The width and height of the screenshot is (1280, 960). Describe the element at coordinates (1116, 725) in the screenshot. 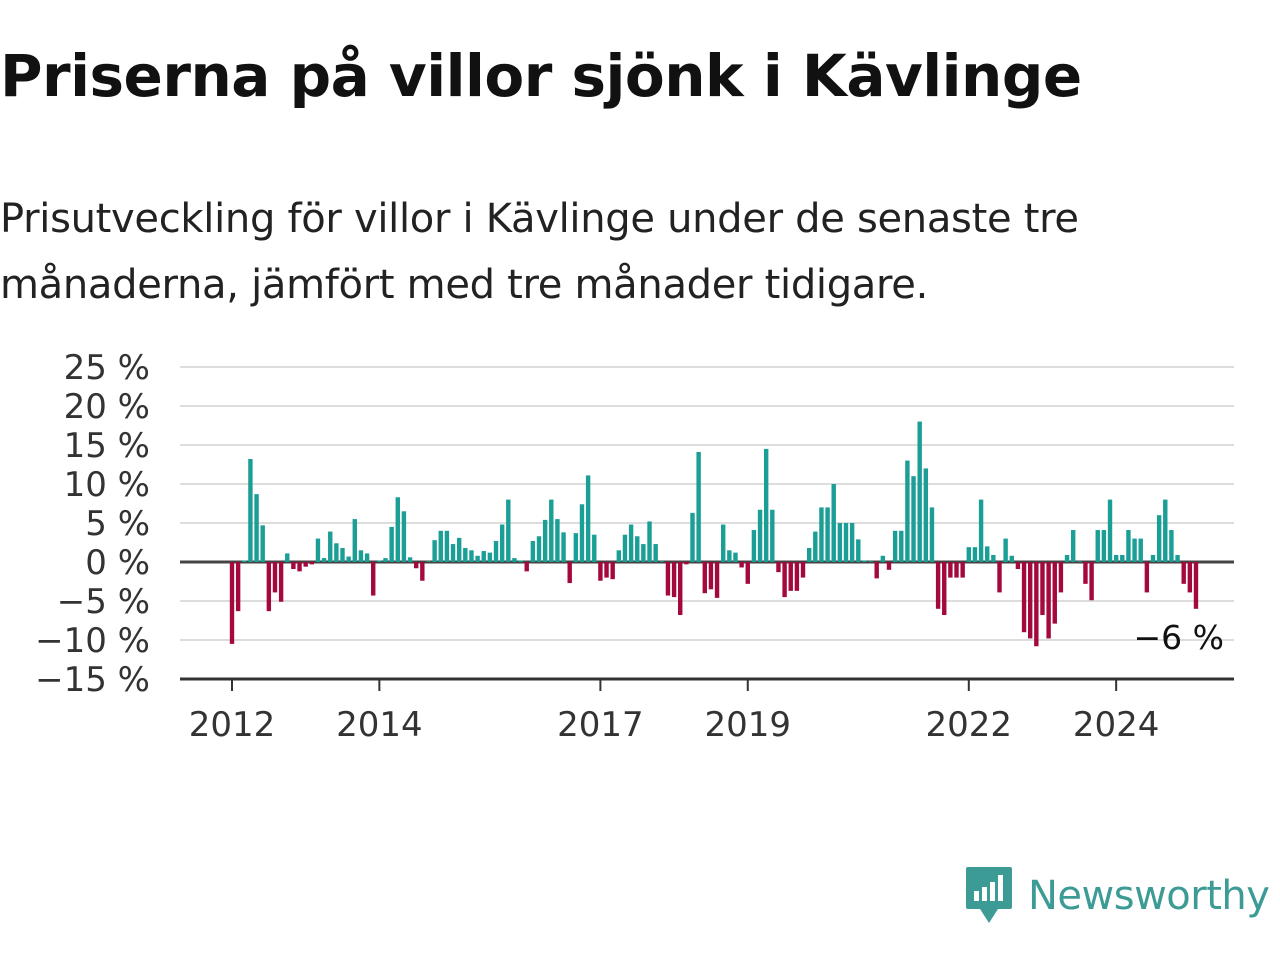

I see `x-tick-label: 2024` at that location.